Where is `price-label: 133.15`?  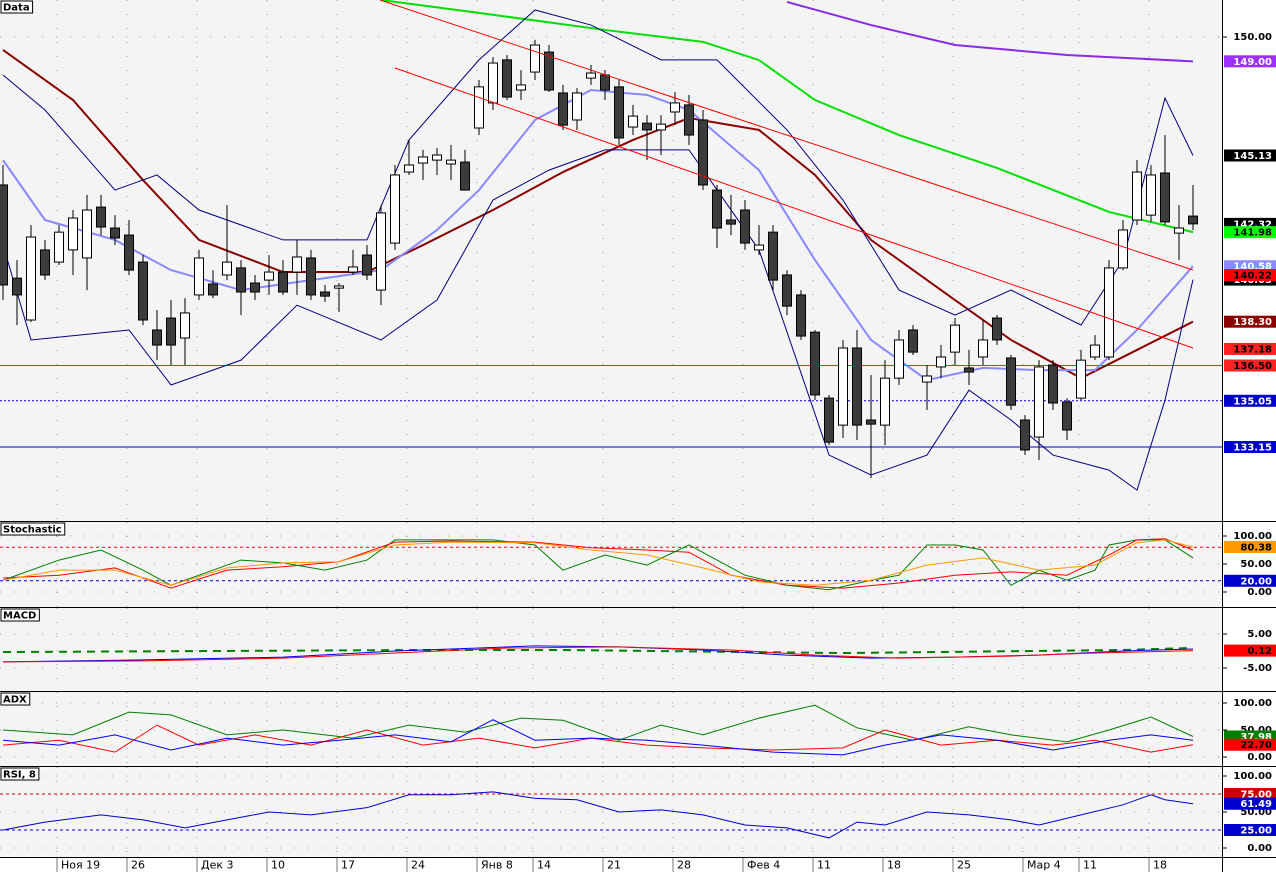 price-label: 133.15 is located at coordinates (1252, 448).